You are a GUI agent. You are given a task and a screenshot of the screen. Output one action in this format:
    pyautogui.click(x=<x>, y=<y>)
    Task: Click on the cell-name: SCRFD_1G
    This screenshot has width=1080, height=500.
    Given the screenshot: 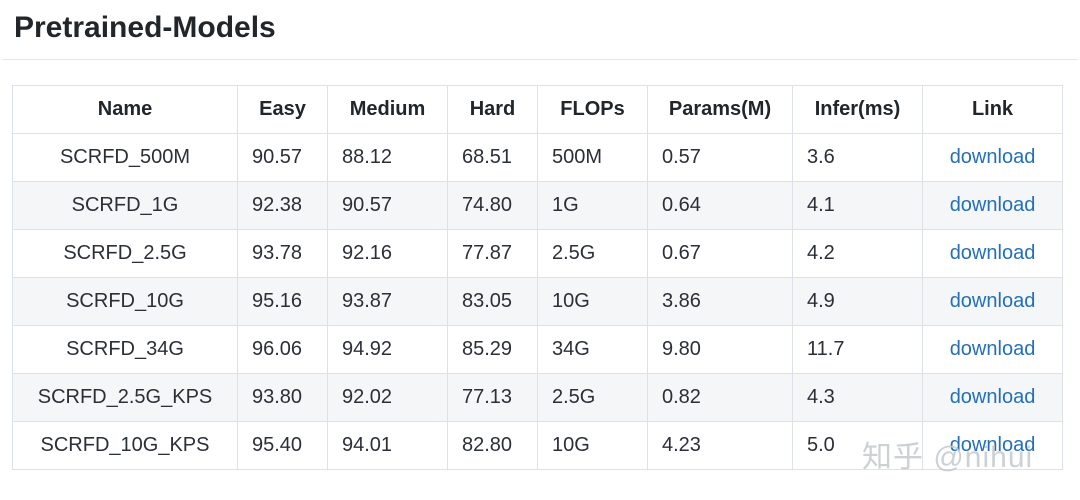 What is the action you would take?
    pyautogui.click(x=125, y=205)
    